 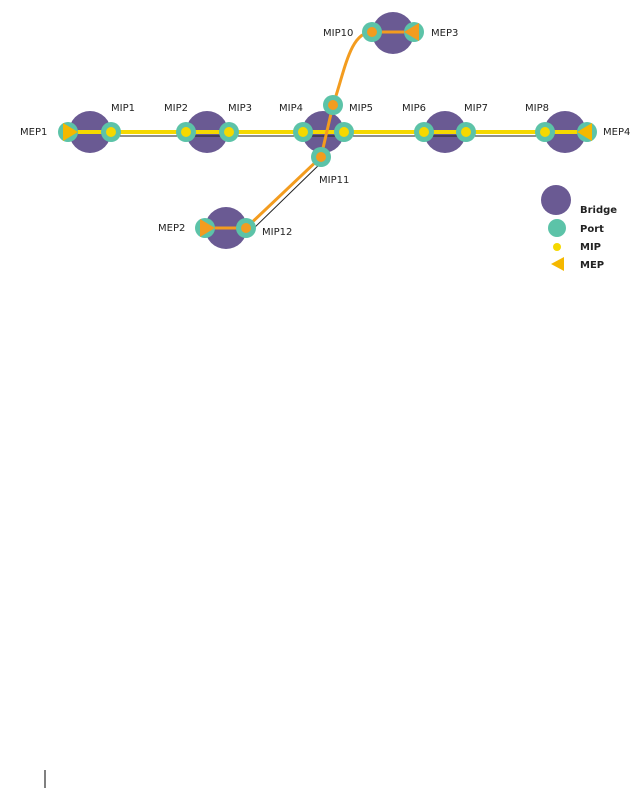 What do you see at coordinates (240, 108) in the screenshot?
I see `mip-label: MIP3` at bounding box center [240, 108].